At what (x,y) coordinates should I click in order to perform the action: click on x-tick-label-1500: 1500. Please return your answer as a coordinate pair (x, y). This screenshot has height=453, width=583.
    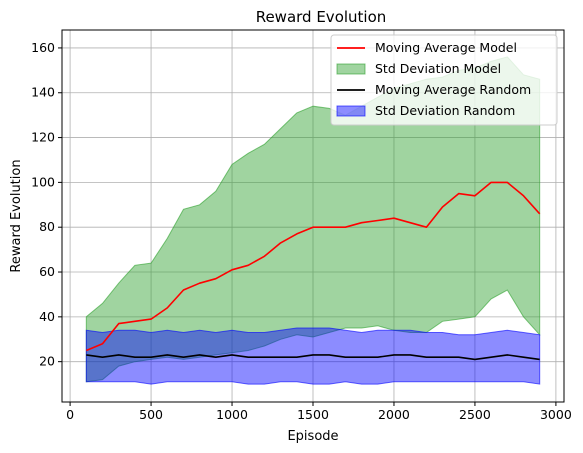
    Looking at the image, I should click on (313, 414).